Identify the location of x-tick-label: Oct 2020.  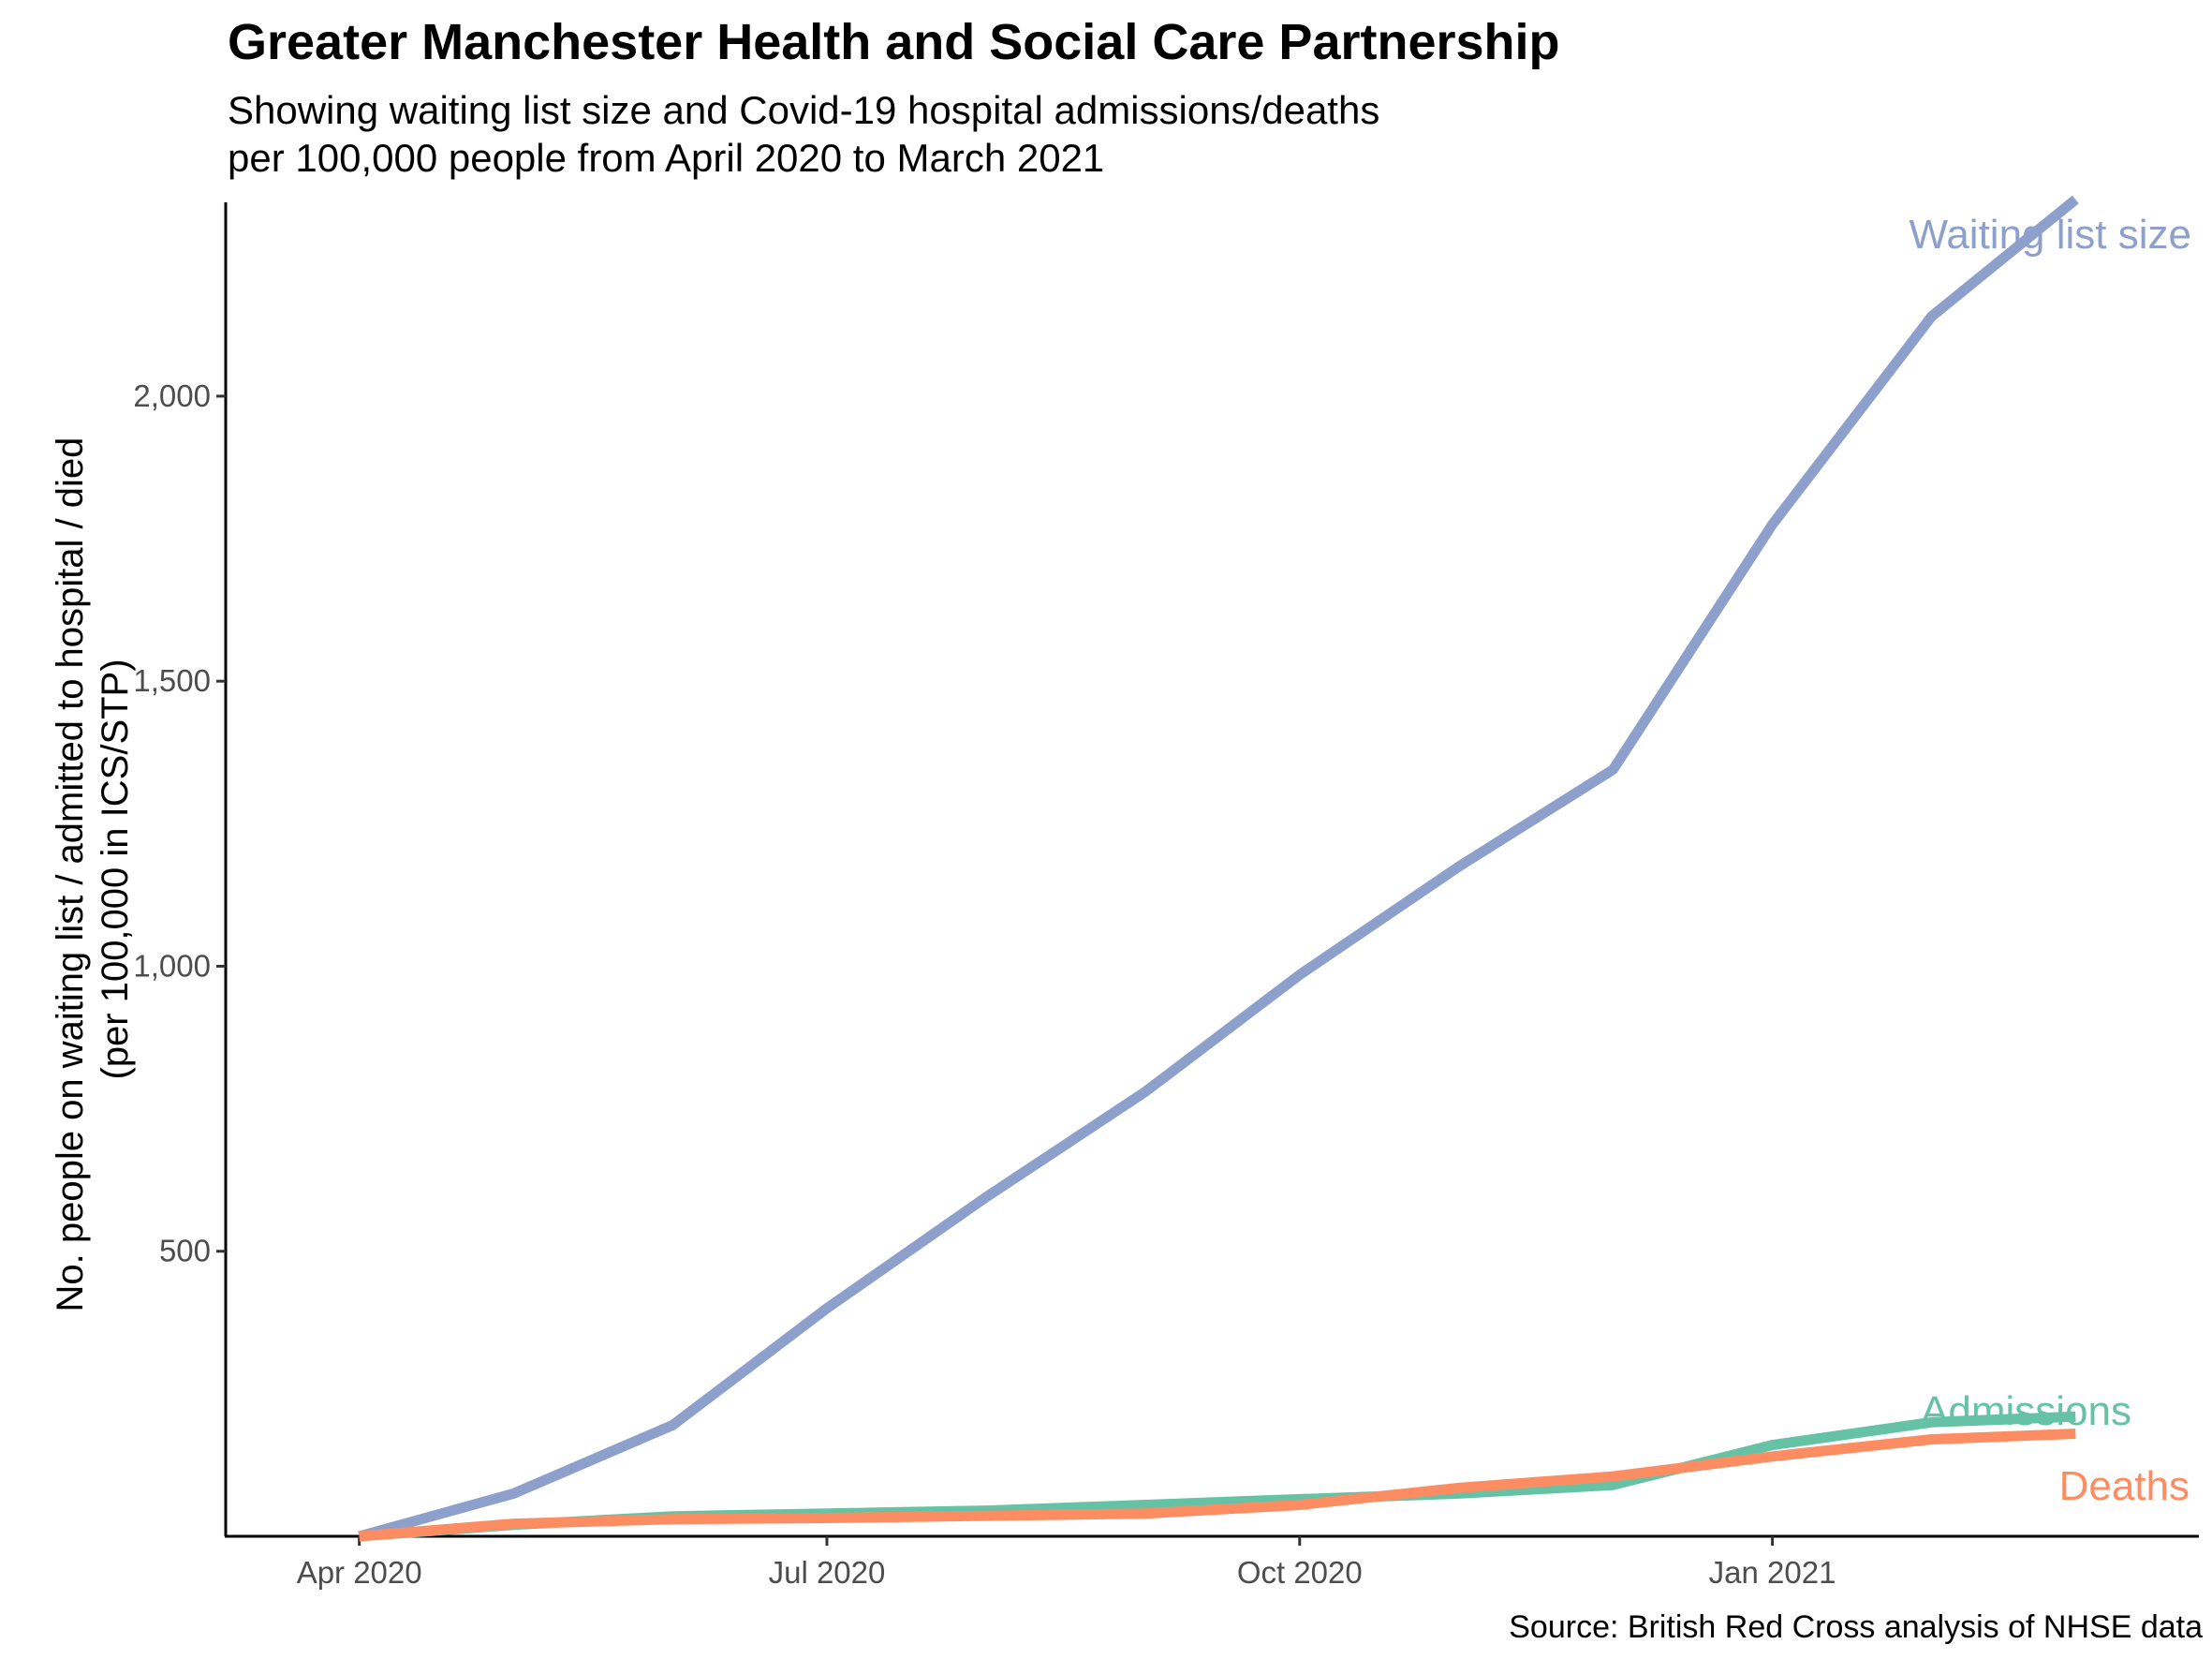
(1300, 1573).